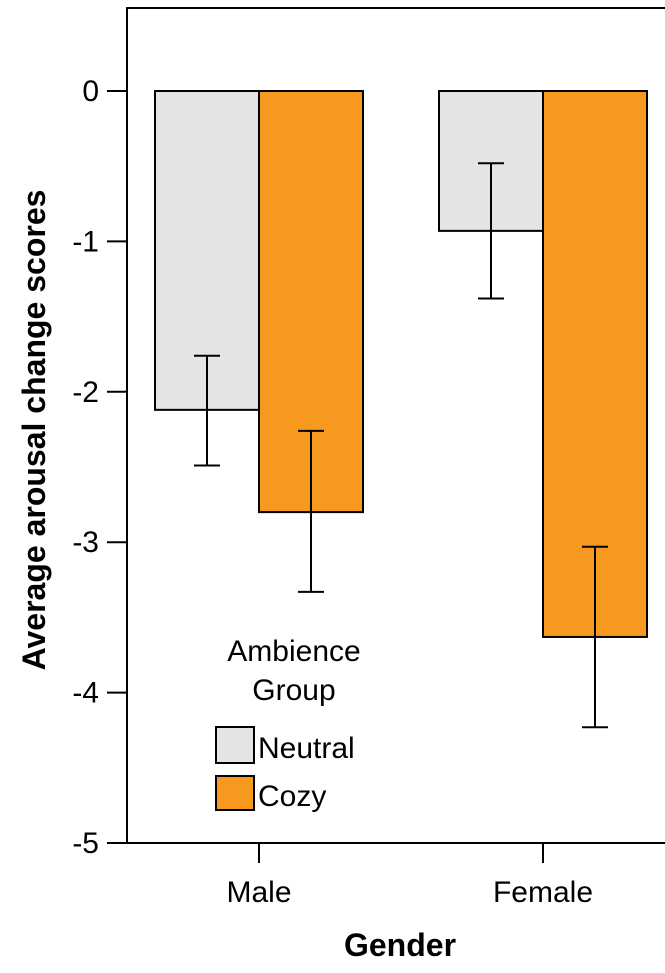 This screenshot has height=973, width=665. What do you see at coordinates (306, 748) in the screenshot?
I see `legend-label-neutral: Neutral` at bounding box center [306, 748].